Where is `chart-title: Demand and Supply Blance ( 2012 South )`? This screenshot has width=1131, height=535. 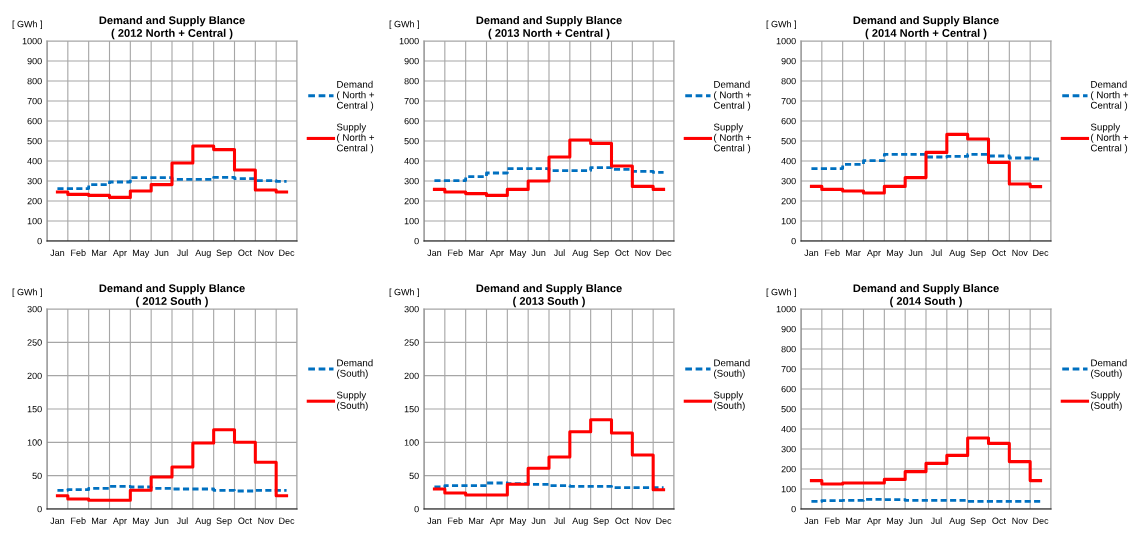
chart-title: Demand and Supply Blance ( 2012 South ) is located at coordinates (172, 296).